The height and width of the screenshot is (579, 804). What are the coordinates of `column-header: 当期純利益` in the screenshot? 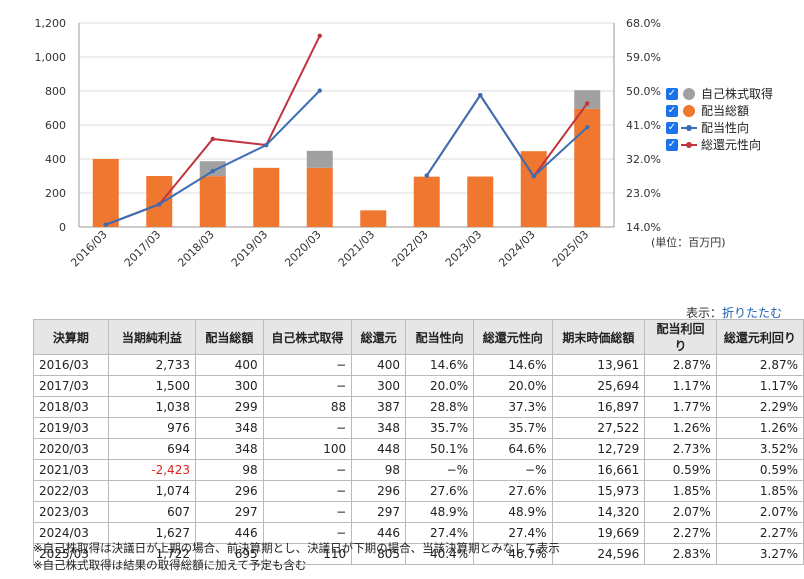 It's located at (151, 337).